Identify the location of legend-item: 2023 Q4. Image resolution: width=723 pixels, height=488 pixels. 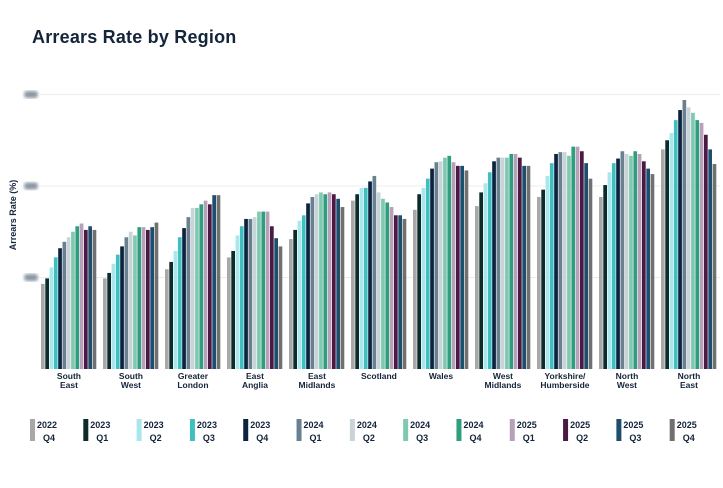
(256, 431).